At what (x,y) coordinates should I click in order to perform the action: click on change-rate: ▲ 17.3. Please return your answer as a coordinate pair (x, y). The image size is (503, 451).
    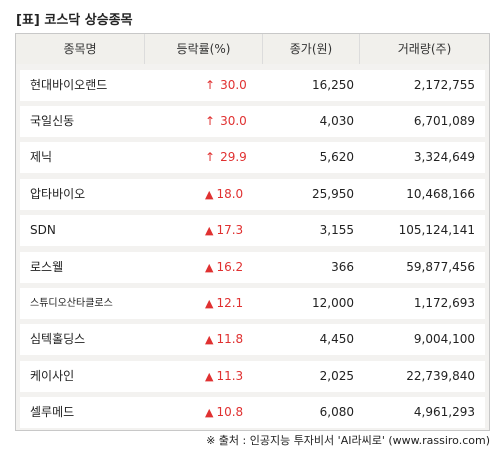
    Looking at the image, I should click on (233, 230).